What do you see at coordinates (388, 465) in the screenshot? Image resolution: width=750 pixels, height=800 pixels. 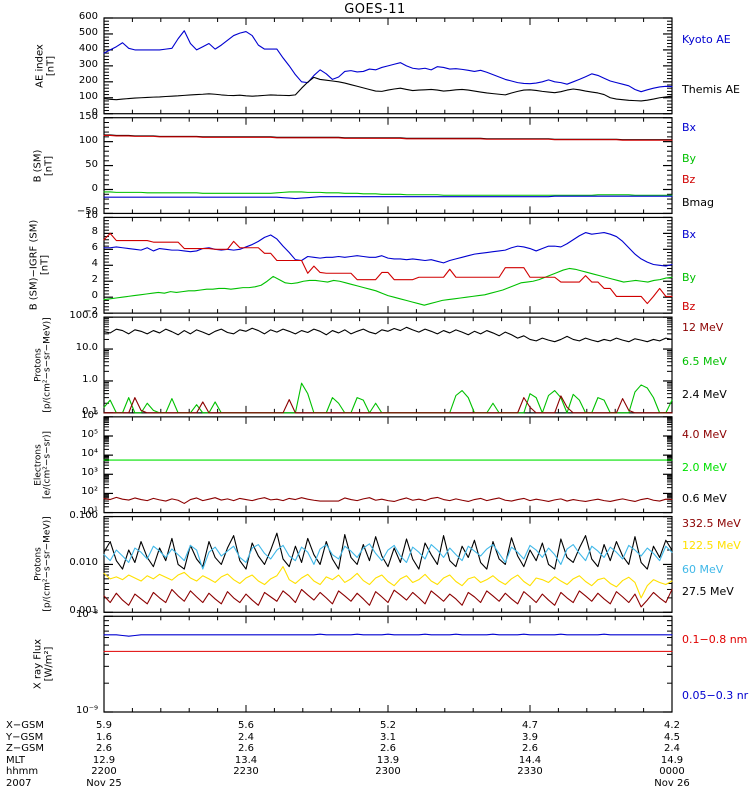 I see `panel-electrons` at bounding box center [388, 465].